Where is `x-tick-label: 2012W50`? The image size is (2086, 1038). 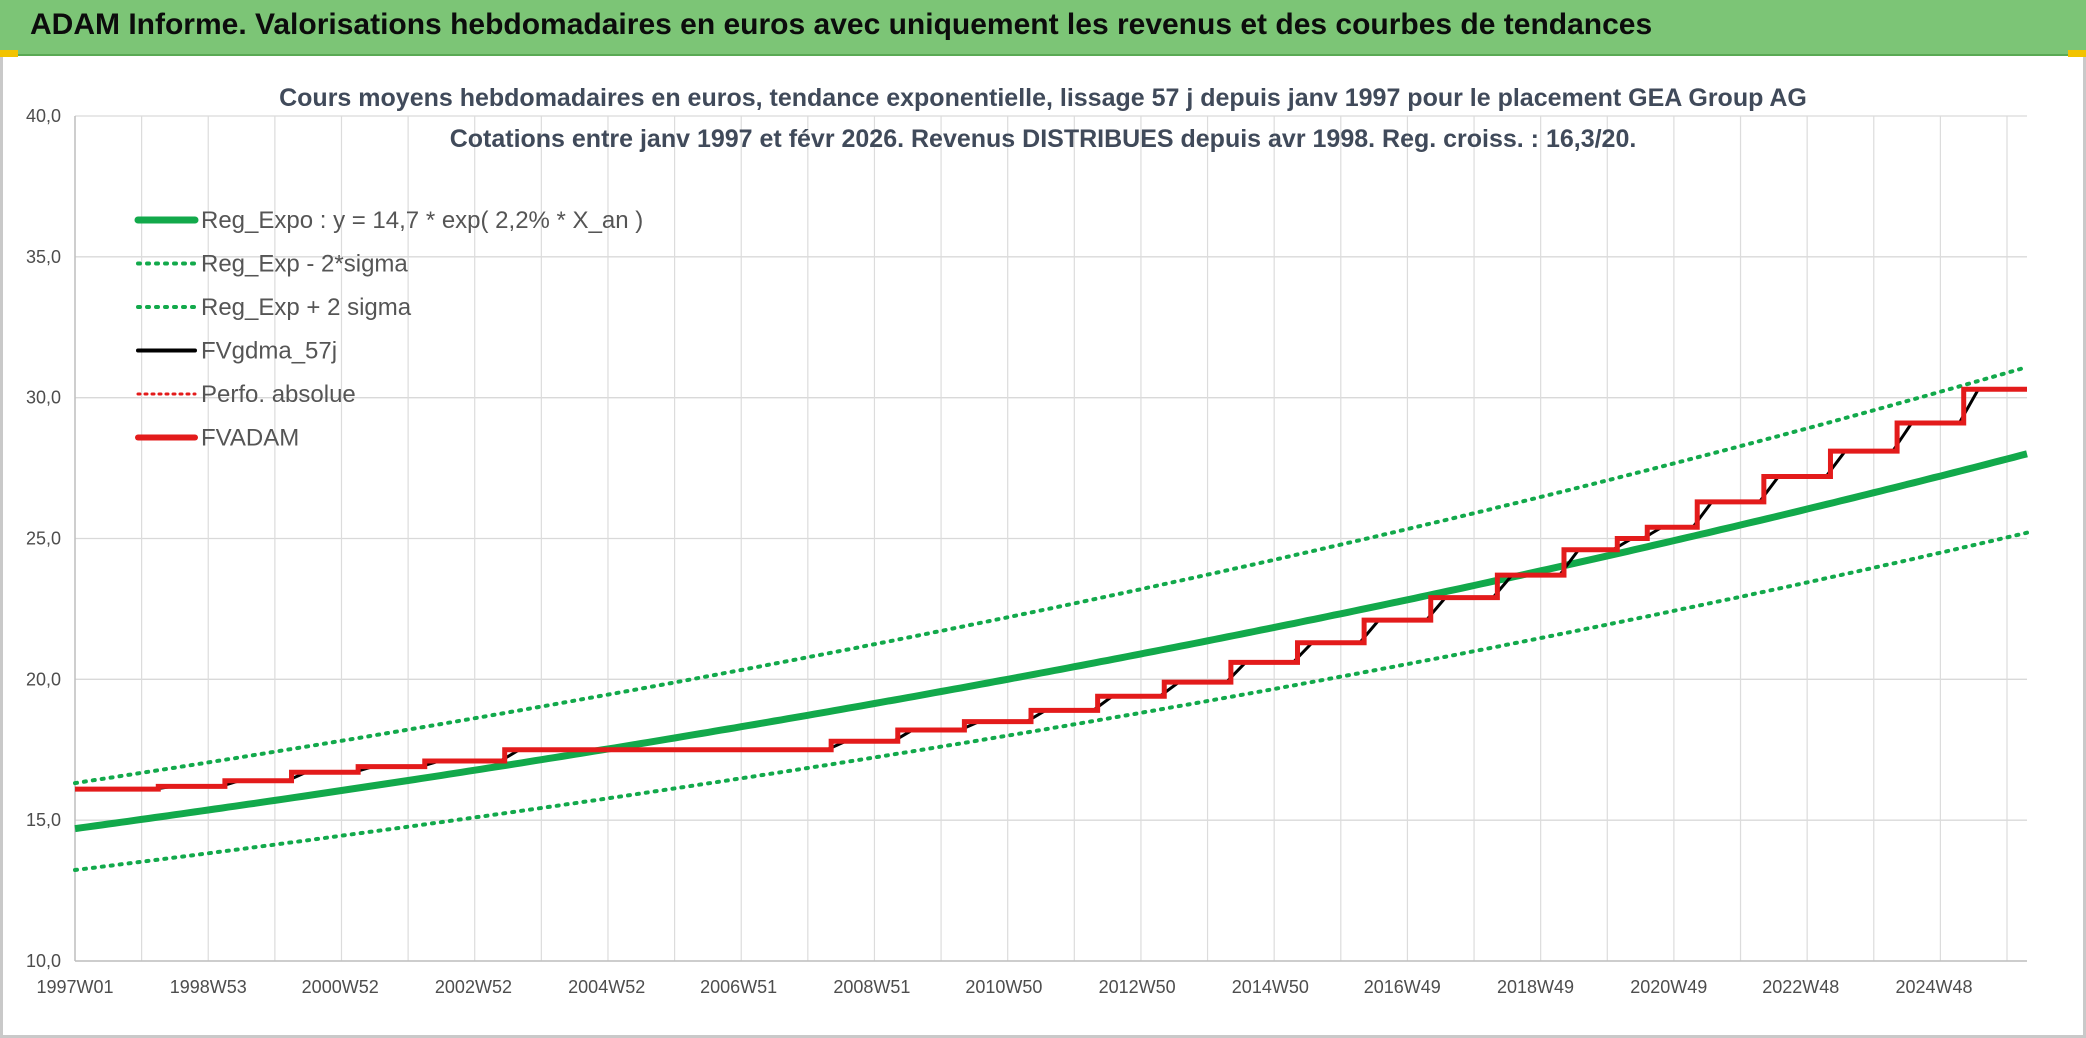 x-tick-label: 2012W50 is located at coordinates (1137, 987).